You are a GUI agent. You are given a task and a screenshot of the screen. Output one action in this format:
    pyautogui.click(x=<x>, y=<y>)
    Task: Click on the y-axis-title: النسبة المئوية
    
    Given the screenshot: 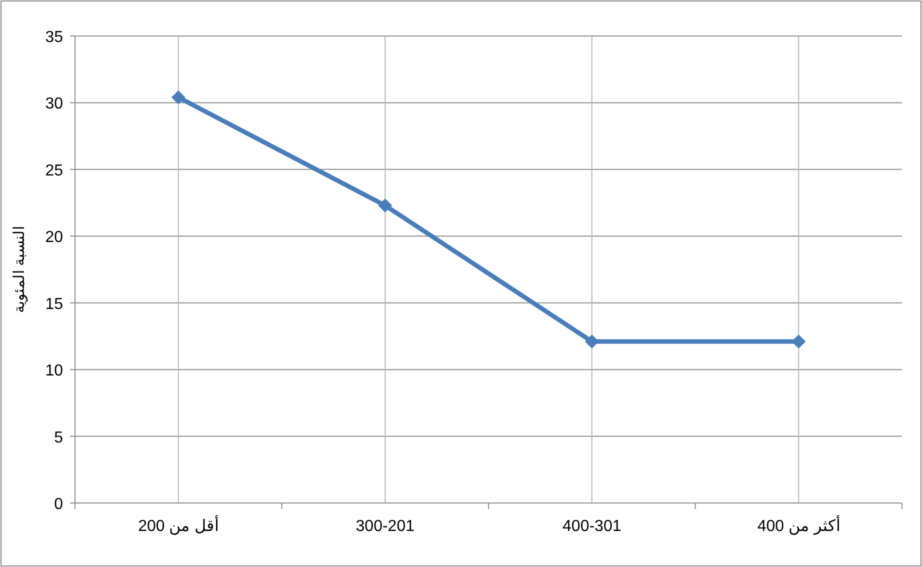 What is the action you would take?
    pyautogui.click(x=19, y=270)
    